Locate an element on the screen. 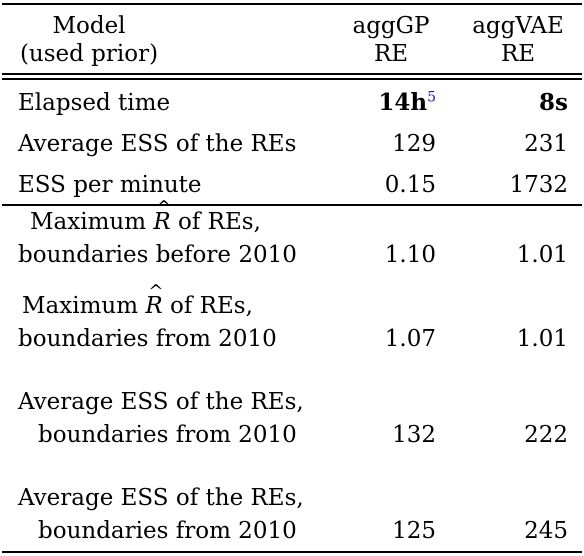 The height and width of the screenshot is (556, 584). header-aggGP: aggGP is located at coordinates (391, 26).